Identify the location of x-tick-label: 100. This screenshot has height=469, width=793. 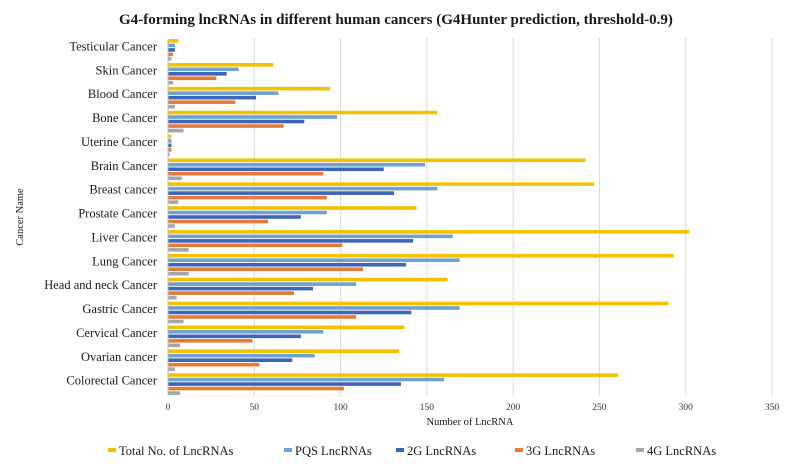
(340, 408).